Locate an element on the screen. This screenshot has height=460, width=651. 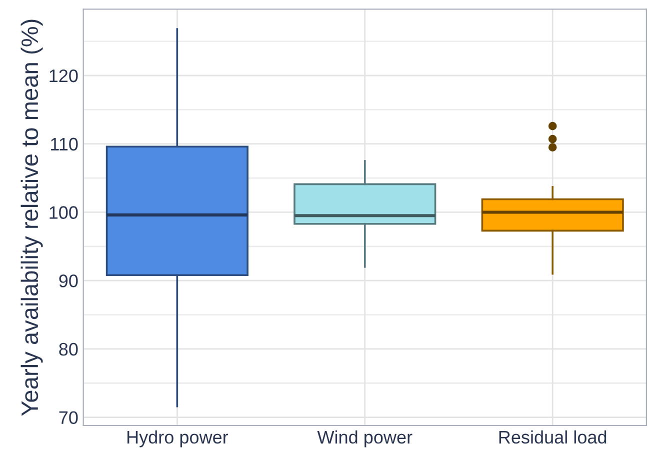
x-tick-label: Wind power is located at coordinates (364, 439).